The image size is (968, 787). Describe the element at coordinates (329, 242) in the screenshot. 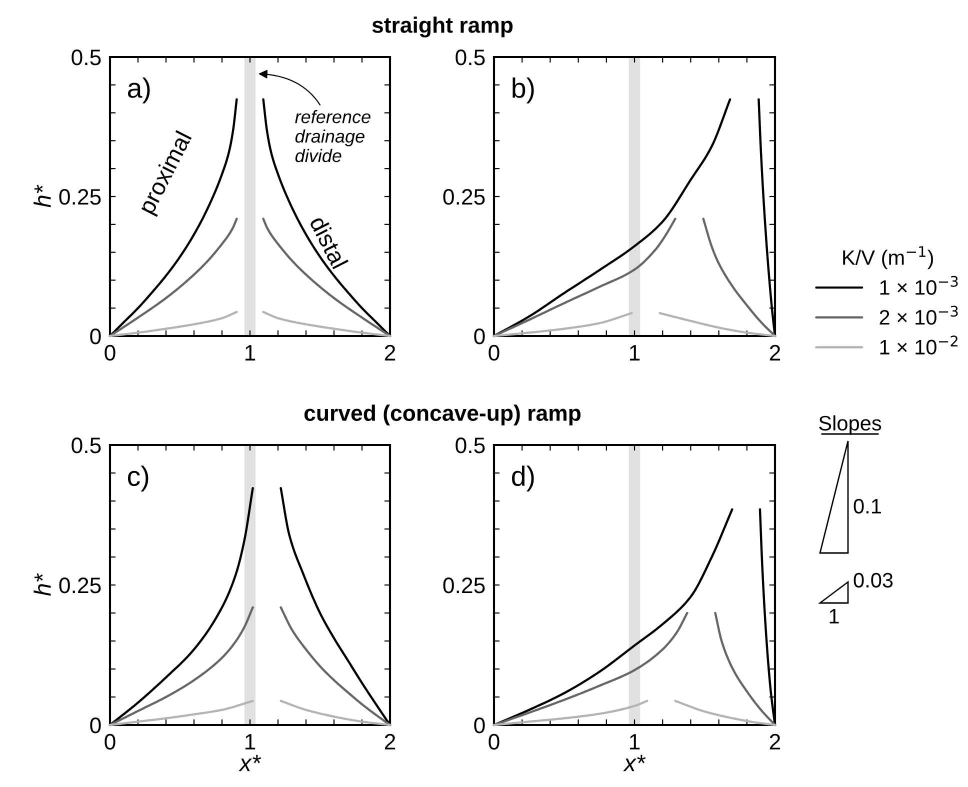

I see `annotation: distal` at that location.